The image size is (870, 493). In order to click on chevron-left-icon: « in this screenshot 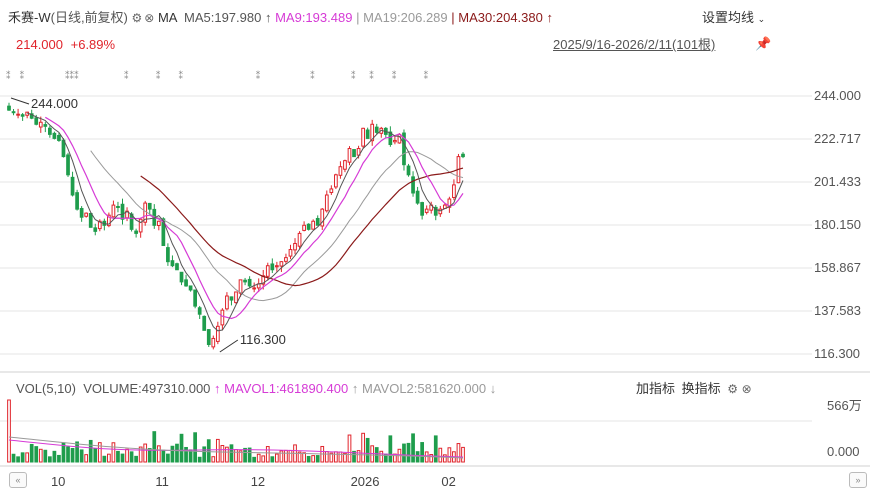, I will do `click(18, 480)`.